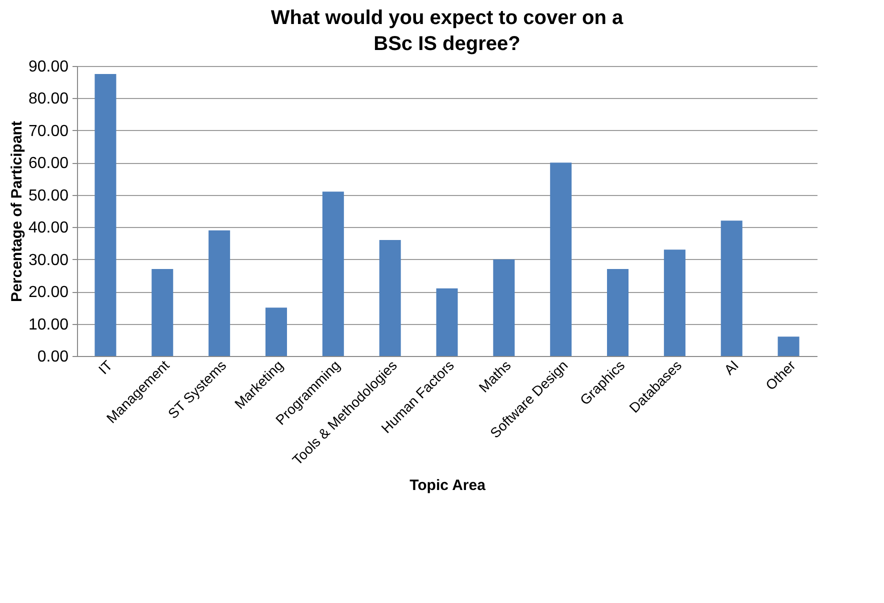 Image resolution: width=884 pixels, height=603 pixels. I want to click on y-tick-label: 40.00, so click(48, 228).